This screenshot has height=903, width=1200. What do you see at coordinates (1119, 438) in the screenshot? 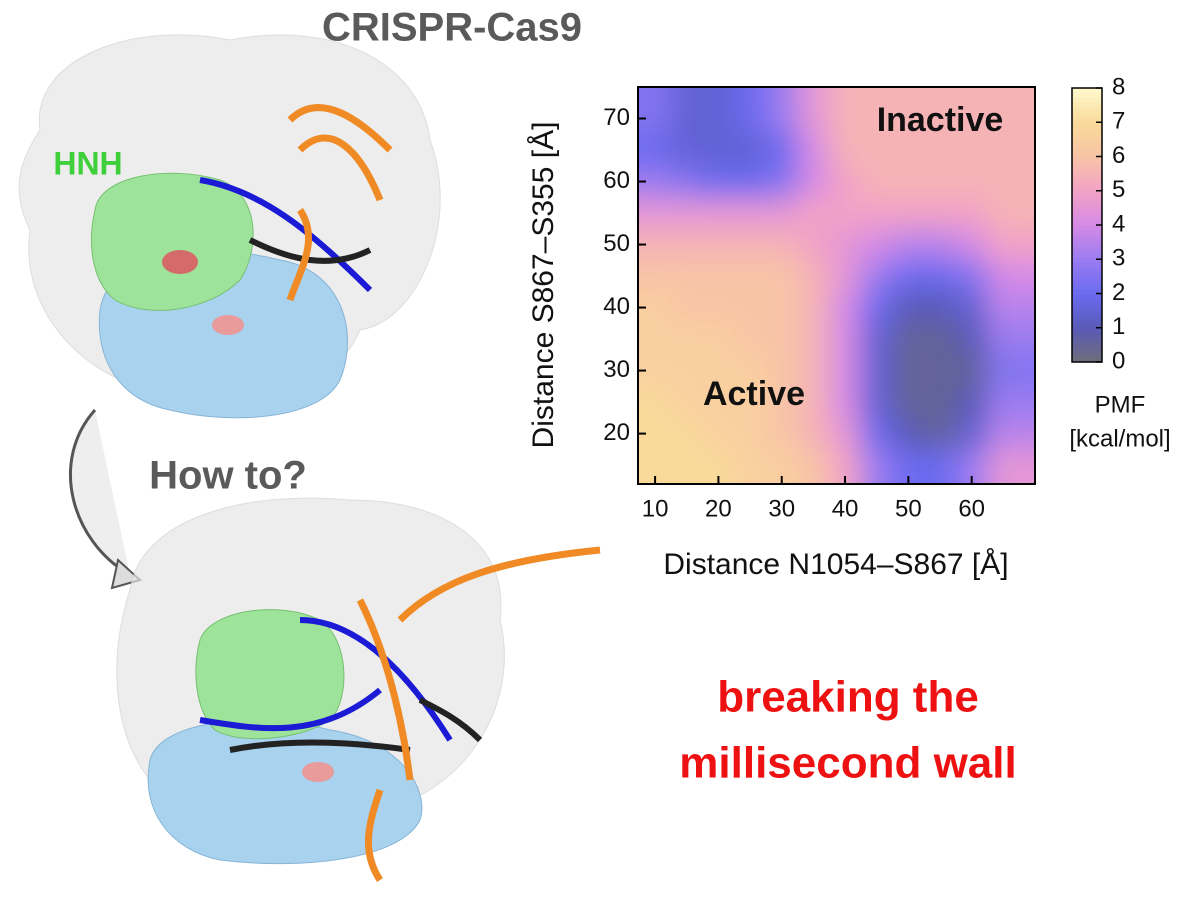
I see `colorbar-label: [kcal/mol]` at bounding box center [1119, 438].